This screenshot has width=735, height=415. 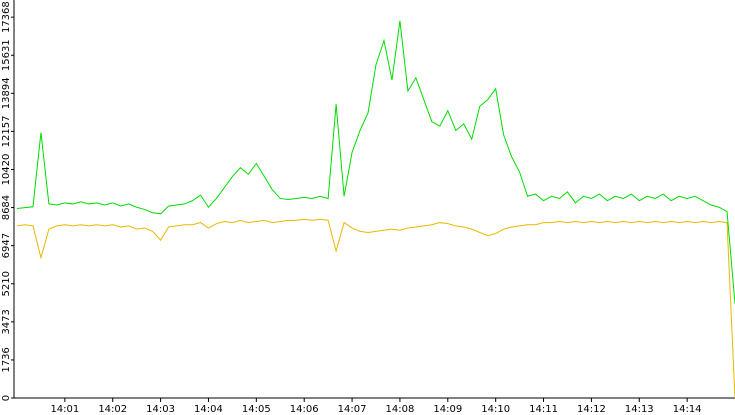 What do you see at coordinates (6, 359) in the screenshot?
I see `y-tick-label: 1736` at bounding box center [6, 359].